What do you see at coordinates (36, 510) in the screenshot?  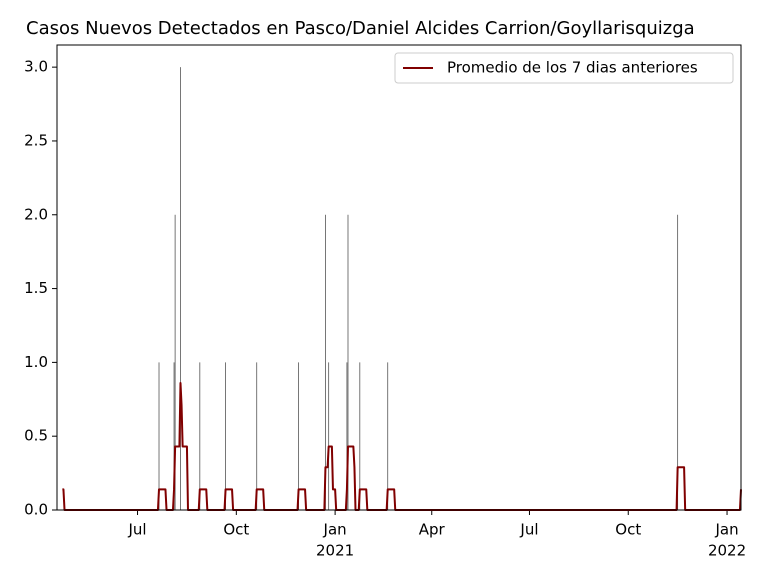 I see `y-tick-label: 0.0` at bounding box center [36, 510].